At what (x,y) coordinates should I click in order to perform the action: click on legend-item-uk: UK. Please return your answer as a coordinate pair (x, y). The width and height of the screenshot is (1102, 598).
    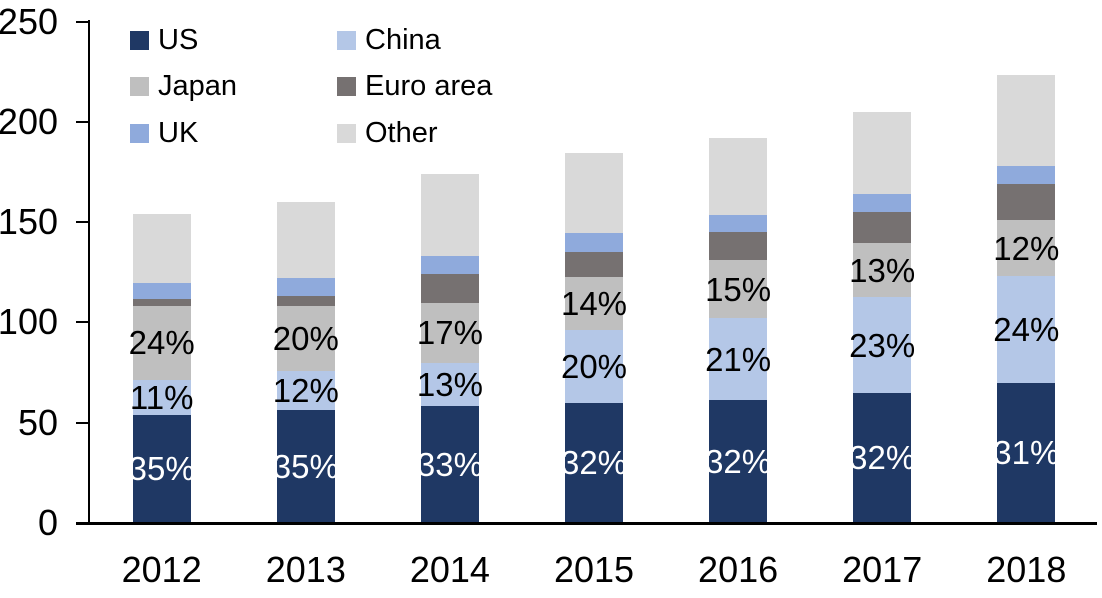
    Looking at the image, I should click on (164, 132).